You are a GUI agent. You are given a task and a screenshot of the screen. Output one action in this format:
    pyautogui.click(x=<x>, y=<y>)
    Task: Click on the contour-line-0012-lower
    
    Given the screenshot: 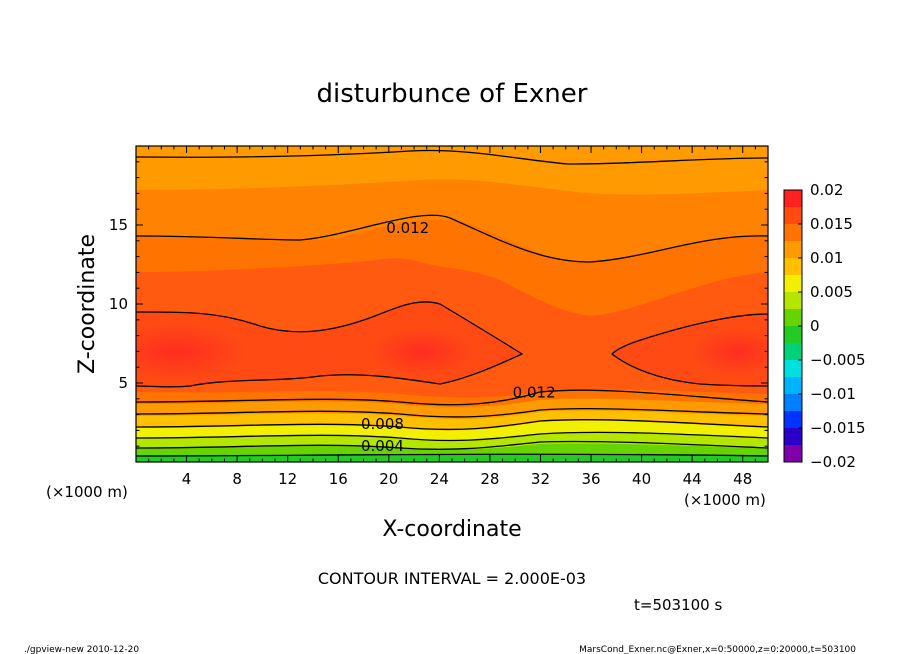 What is the action you would take?
    pyautogui.click(x=452, y=397)
    